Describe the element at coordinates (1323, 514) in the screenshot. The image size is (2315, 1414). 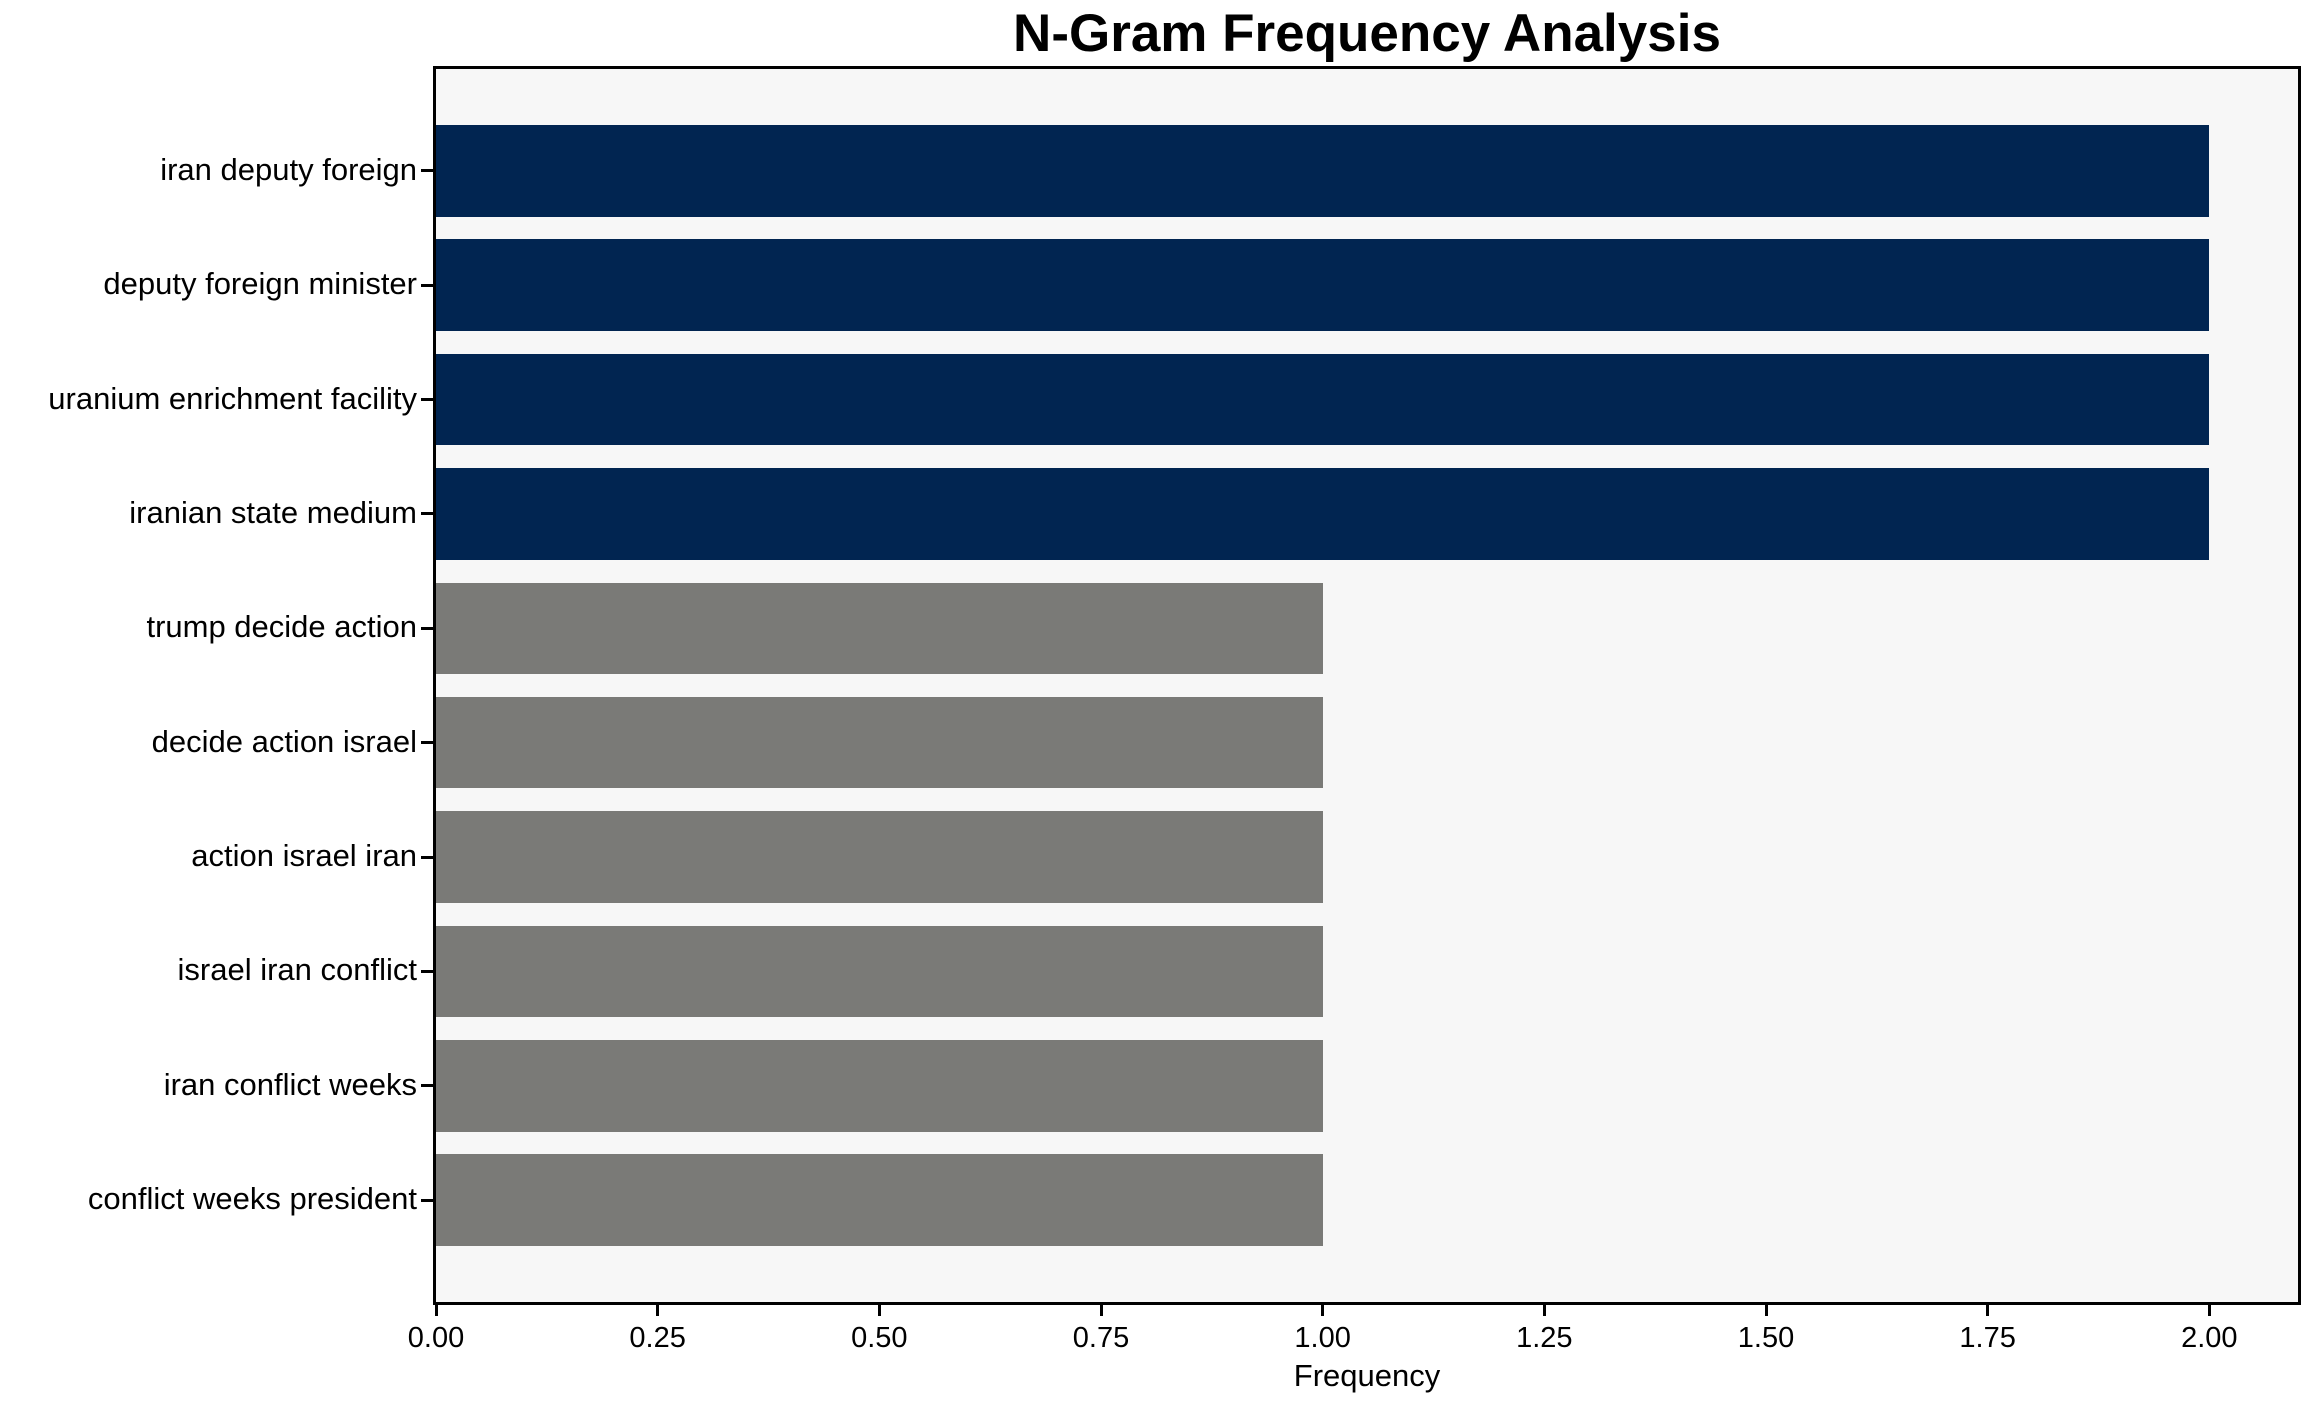
I see `bar-iranian-state-medium` at that location.